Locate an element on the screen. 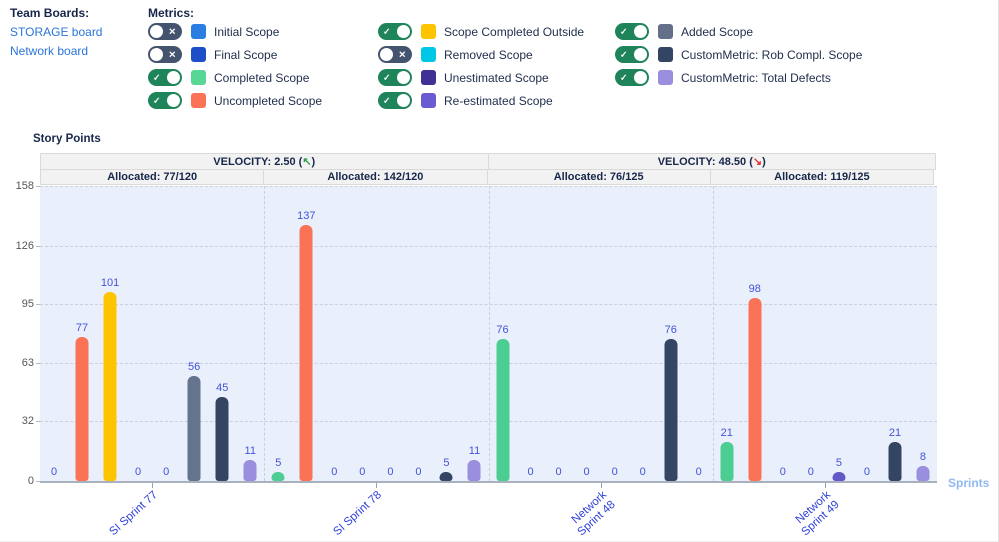 The height and width of the screenshot is (542, 999). bar-slot: 45 is located at coordinates (222, 333).